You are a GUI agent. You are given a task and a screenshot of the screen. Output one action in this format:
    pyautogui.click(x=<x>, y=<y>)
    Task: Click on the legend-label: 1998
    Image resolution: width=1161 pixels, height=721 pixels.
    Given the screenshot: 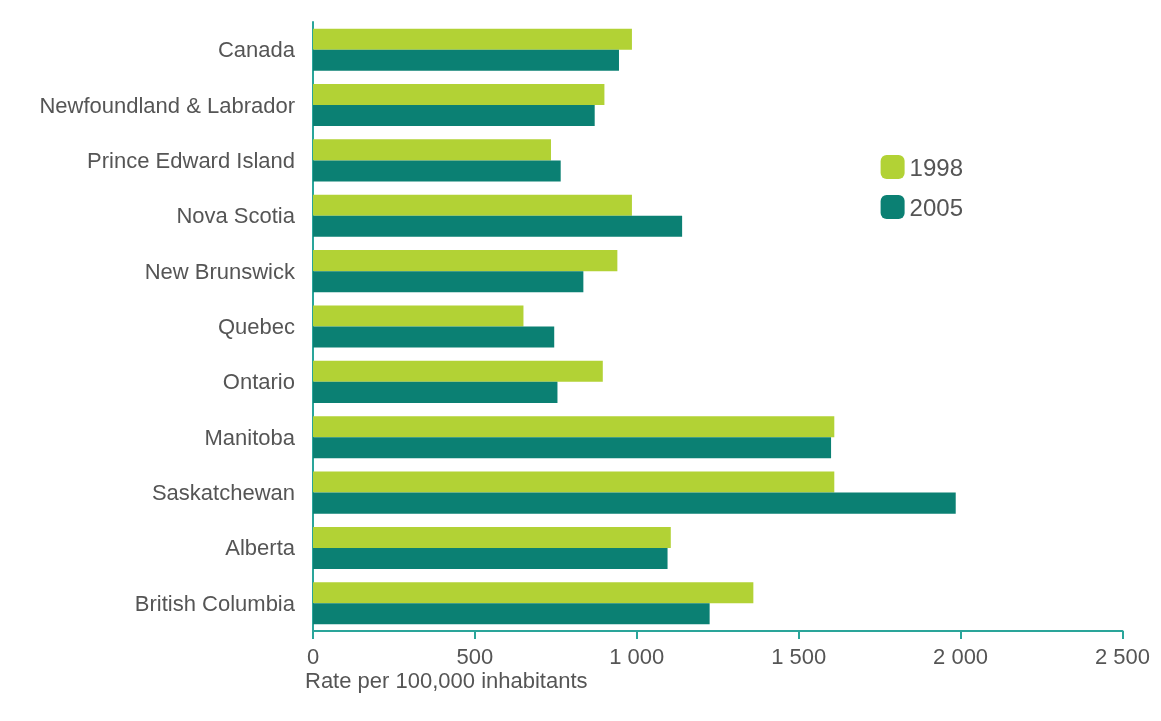 What is the action you would take?
    pyautogui.click(x=936, y=167)
    